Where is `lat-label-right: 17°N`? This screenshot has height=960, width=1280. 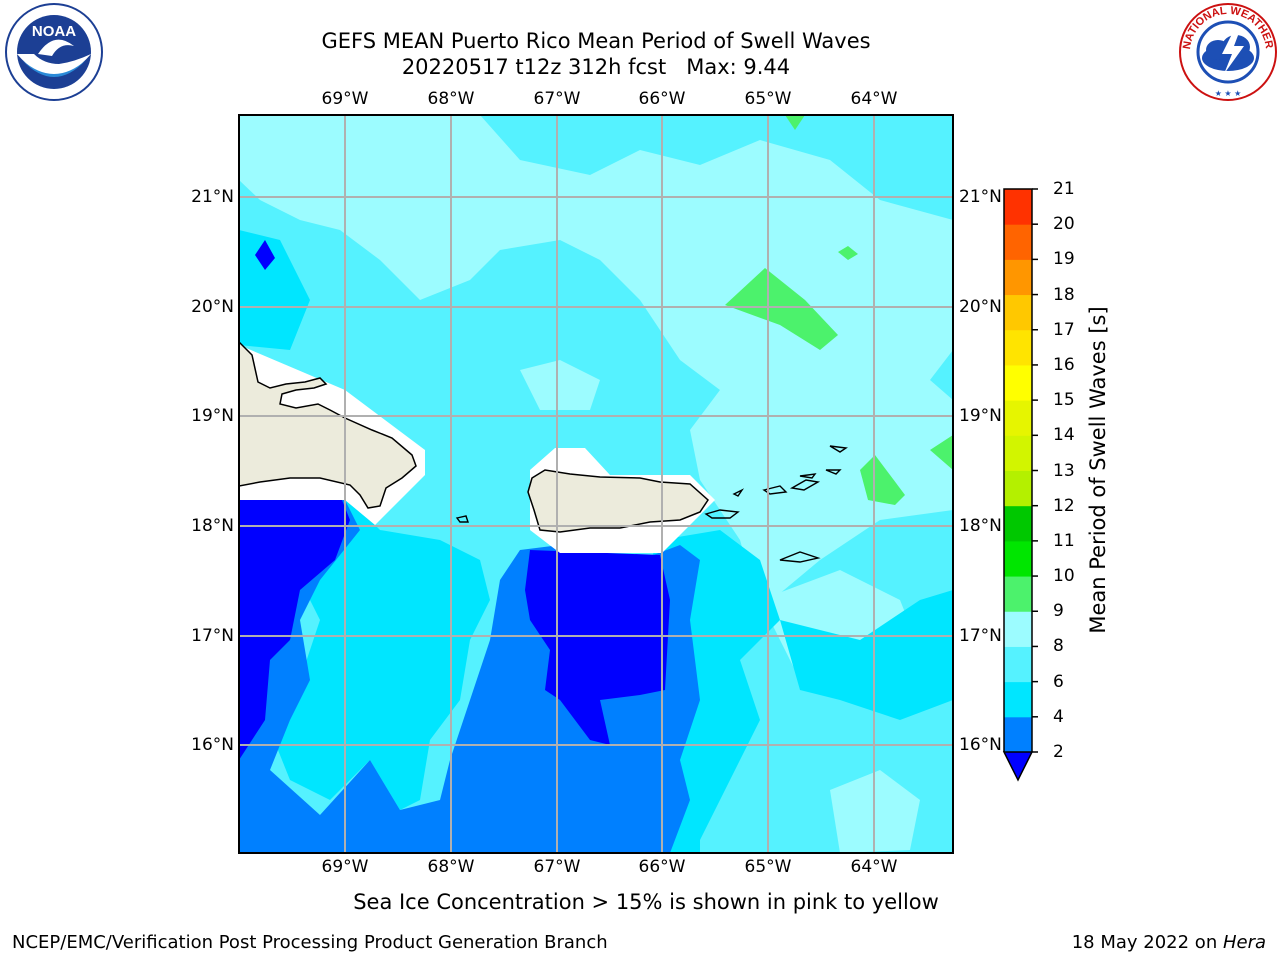
lat-label-right: 17°N is located at coordinates (980, 636).